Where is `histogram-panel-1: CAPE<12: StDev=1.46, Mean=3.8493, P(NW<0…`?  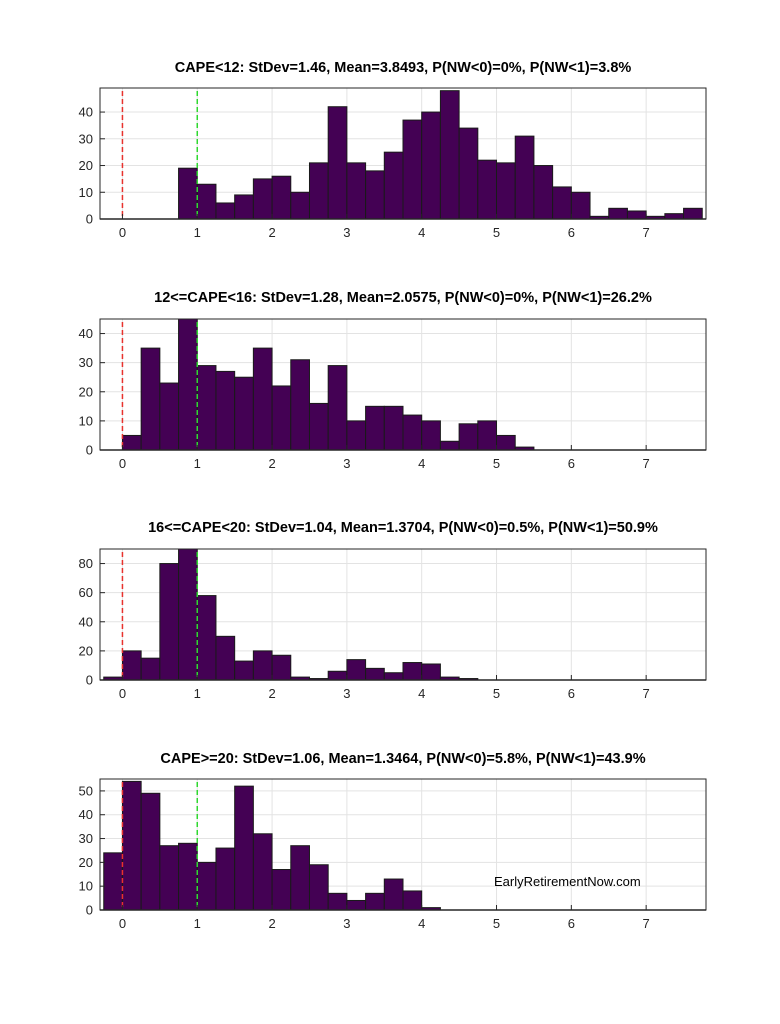 histogram-panel-1: CAPE<12: StDev=1.46, Mean=3.8493, P(NW<0… is located at coordinates (393, 150).